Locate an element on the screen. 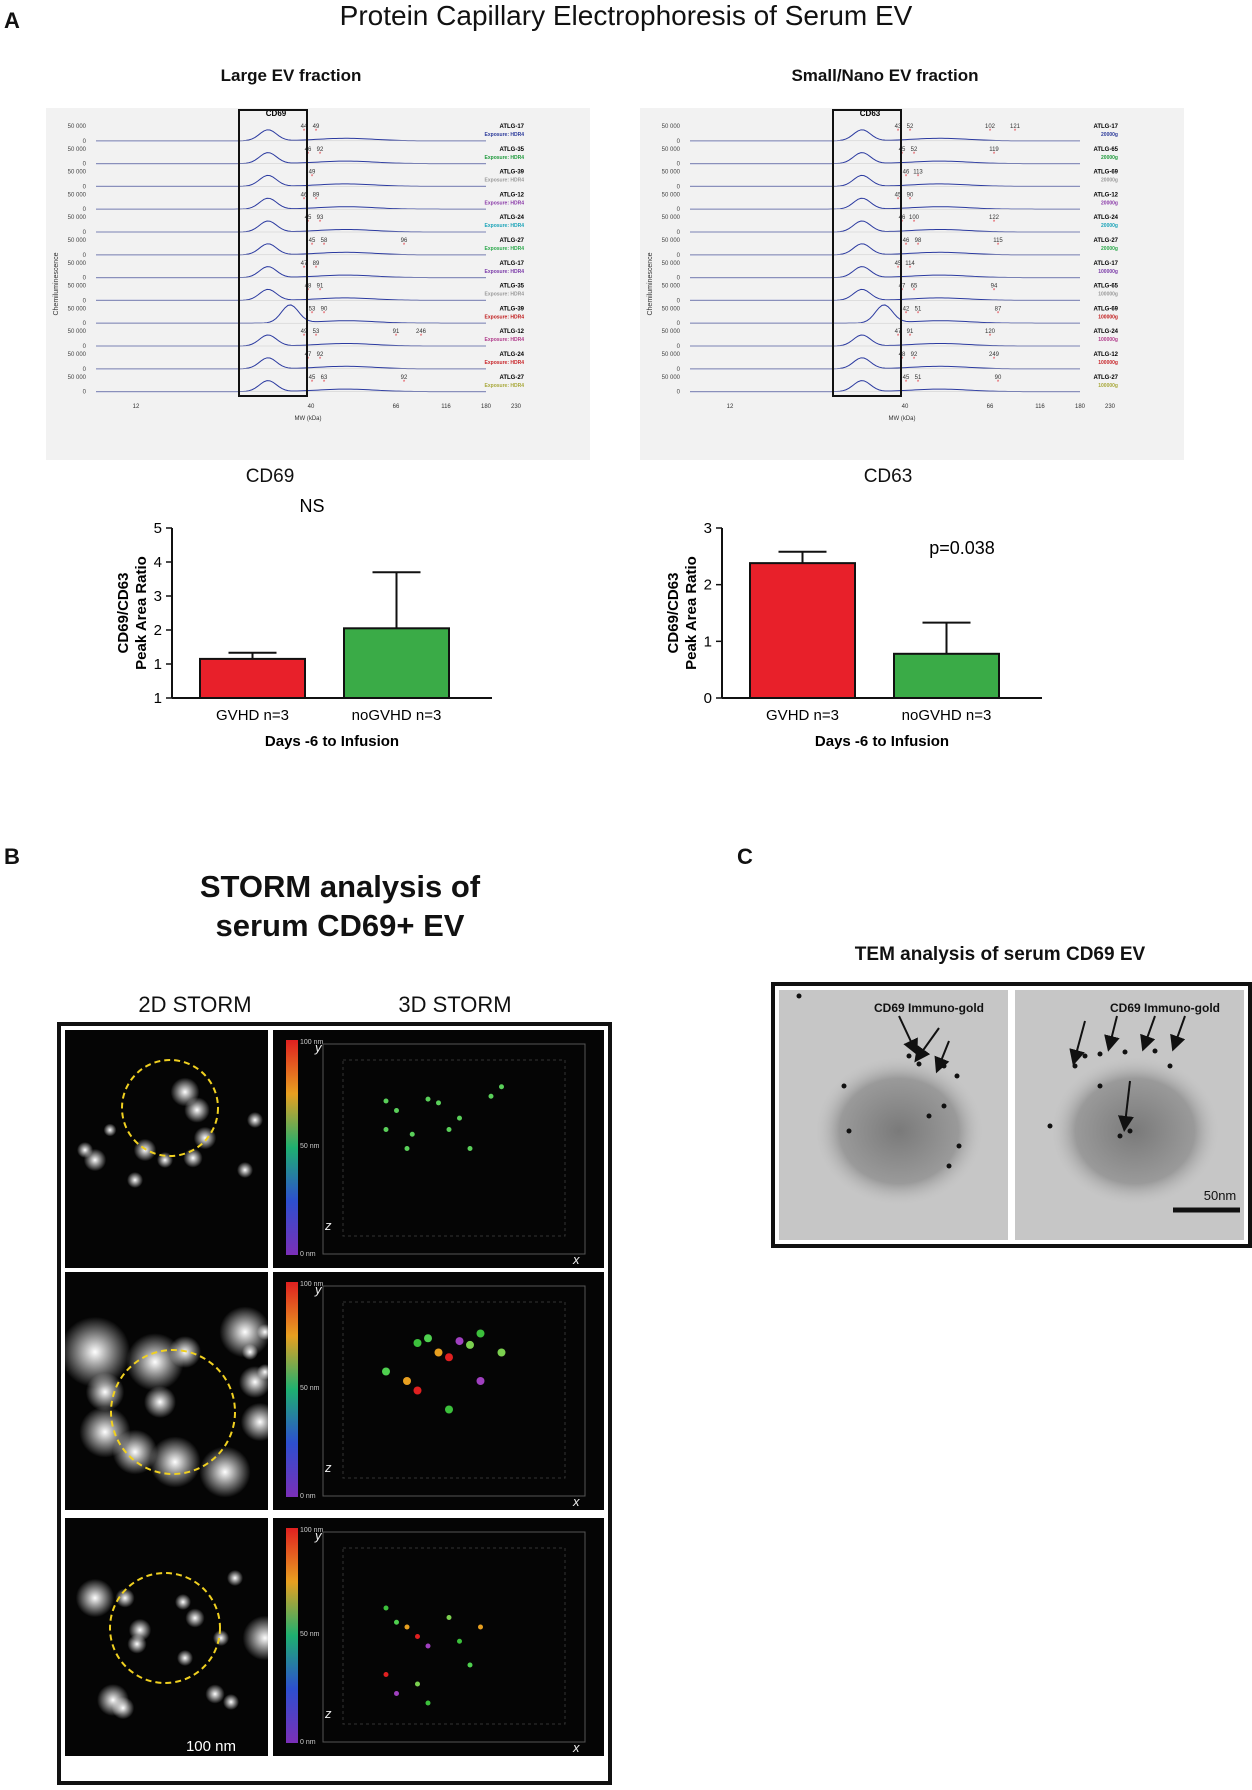 The width and height of the screenshot is (1252, 1790). storm-title-line1: STORM analysis of is located at coordinates (340, 886).